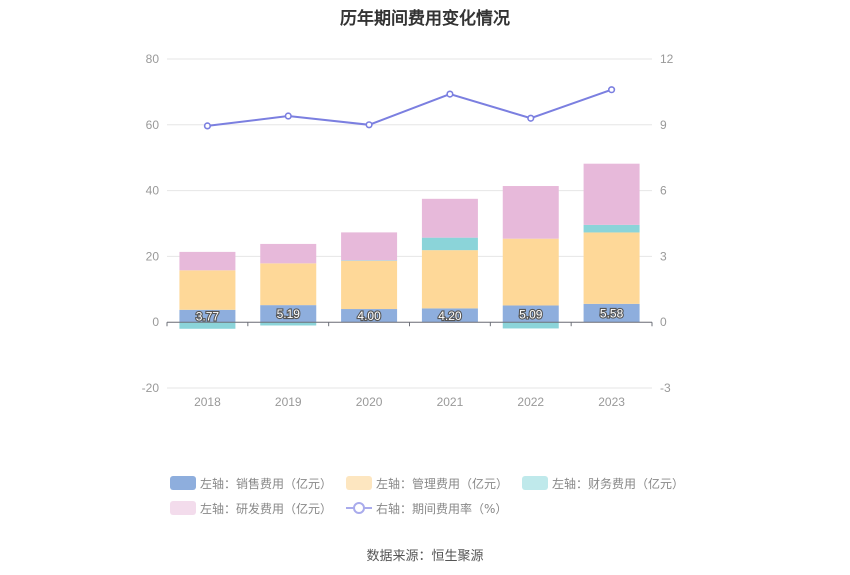 The image size is (850, 575). I want to click on right-axis-tick-0: -3, so click(665, 388).